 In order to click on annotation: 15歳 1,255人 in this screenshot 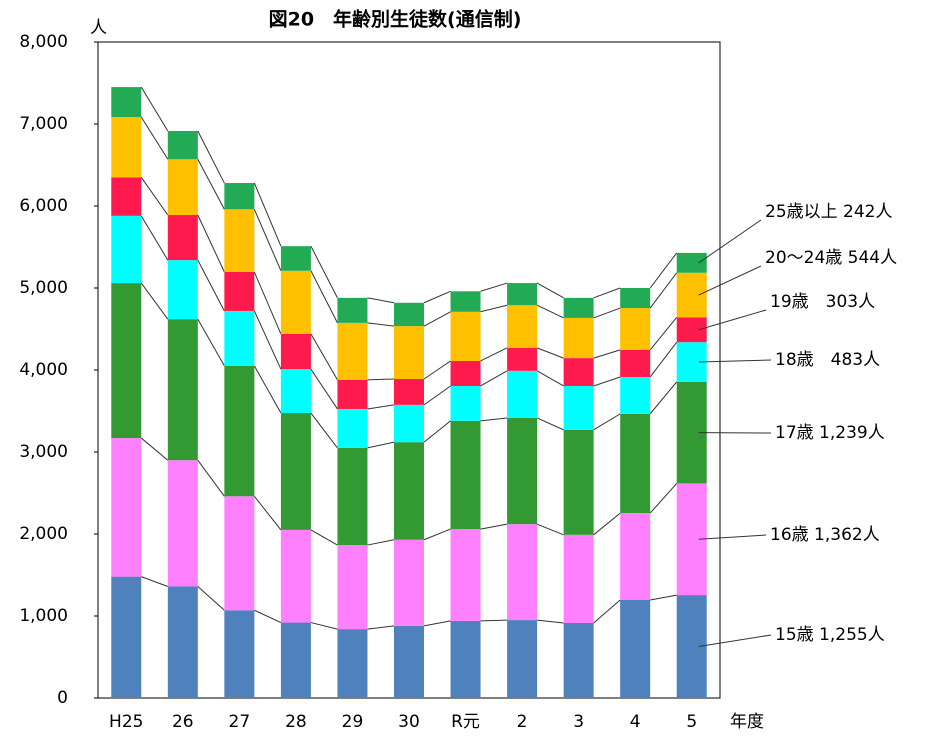, I will do `click(830, 635)`.